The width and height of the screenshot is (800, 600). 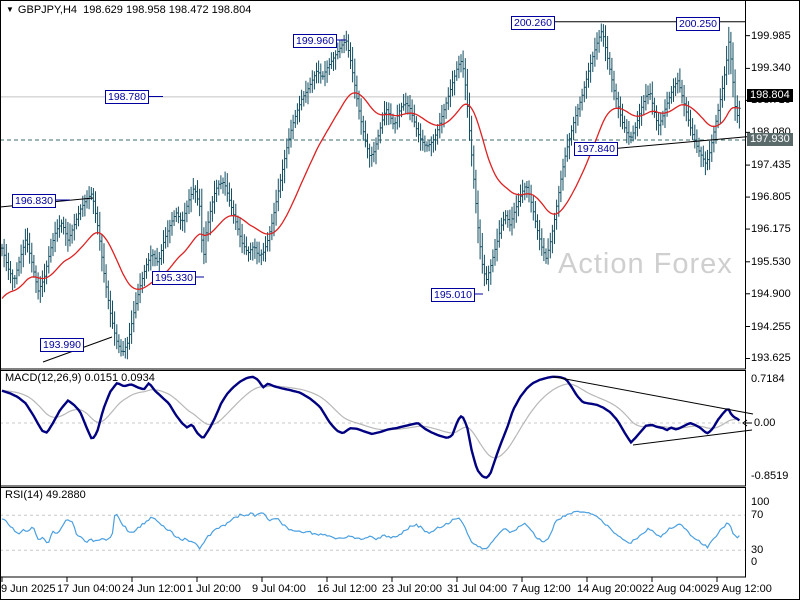 What do you see at coordinates (770, 95) in the screenshot?
I see `current-price-box: 198.804` at bounding box center [770, 95].